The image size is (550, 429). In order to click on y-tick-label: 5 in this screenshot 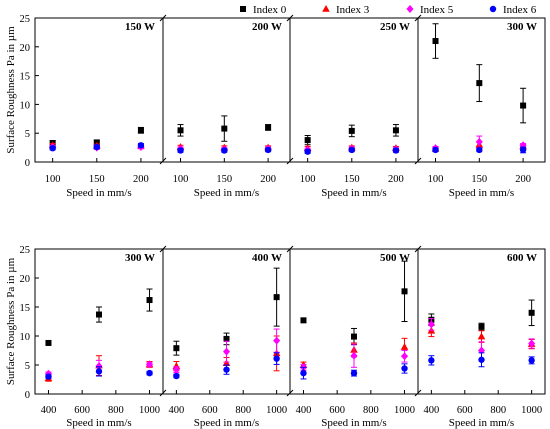, I will do `click(27, 134)`.